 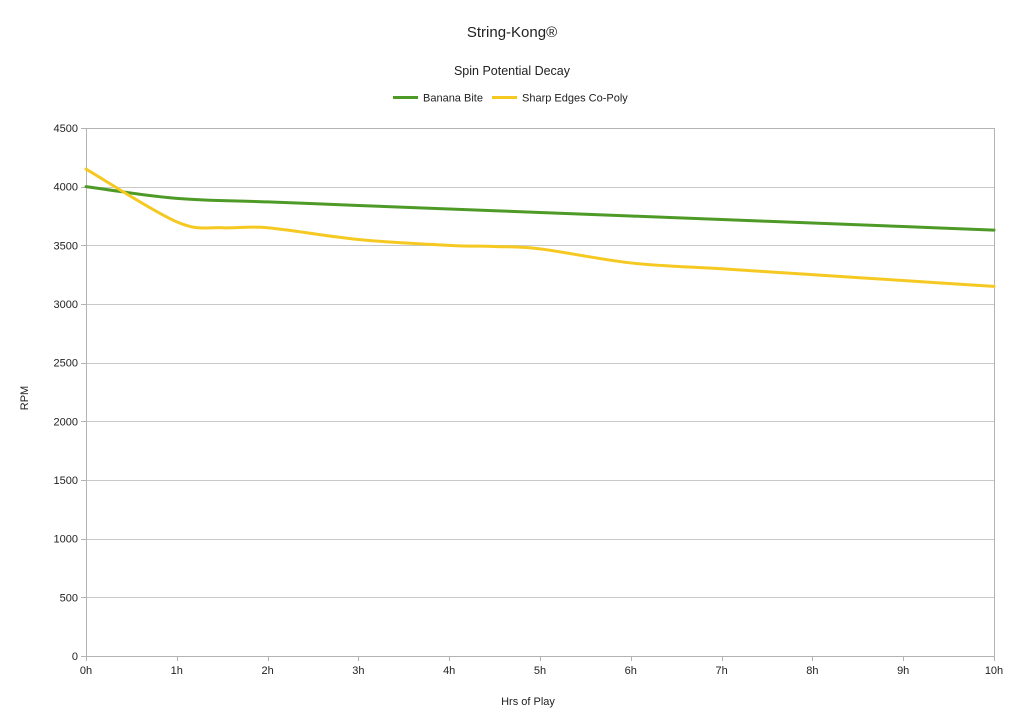 I want to click on x-tick-label: 9h, so click(x=903, y=671).